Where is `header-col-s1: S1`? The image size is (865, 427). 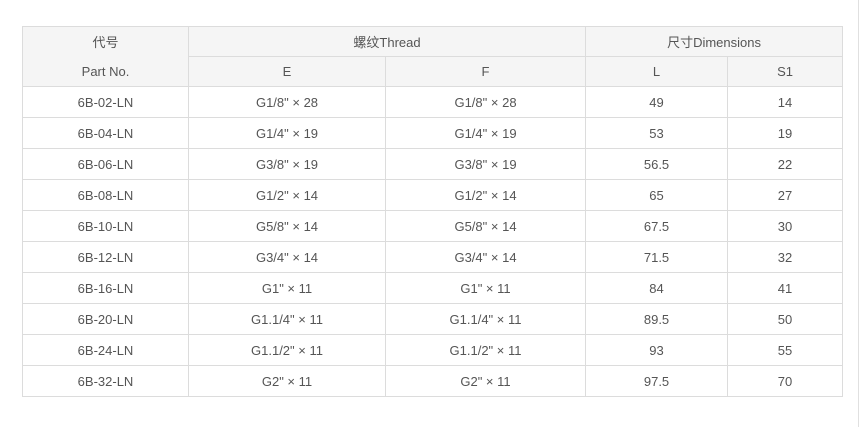
header-col-s1: S1 is located at coordinates (785, 71).